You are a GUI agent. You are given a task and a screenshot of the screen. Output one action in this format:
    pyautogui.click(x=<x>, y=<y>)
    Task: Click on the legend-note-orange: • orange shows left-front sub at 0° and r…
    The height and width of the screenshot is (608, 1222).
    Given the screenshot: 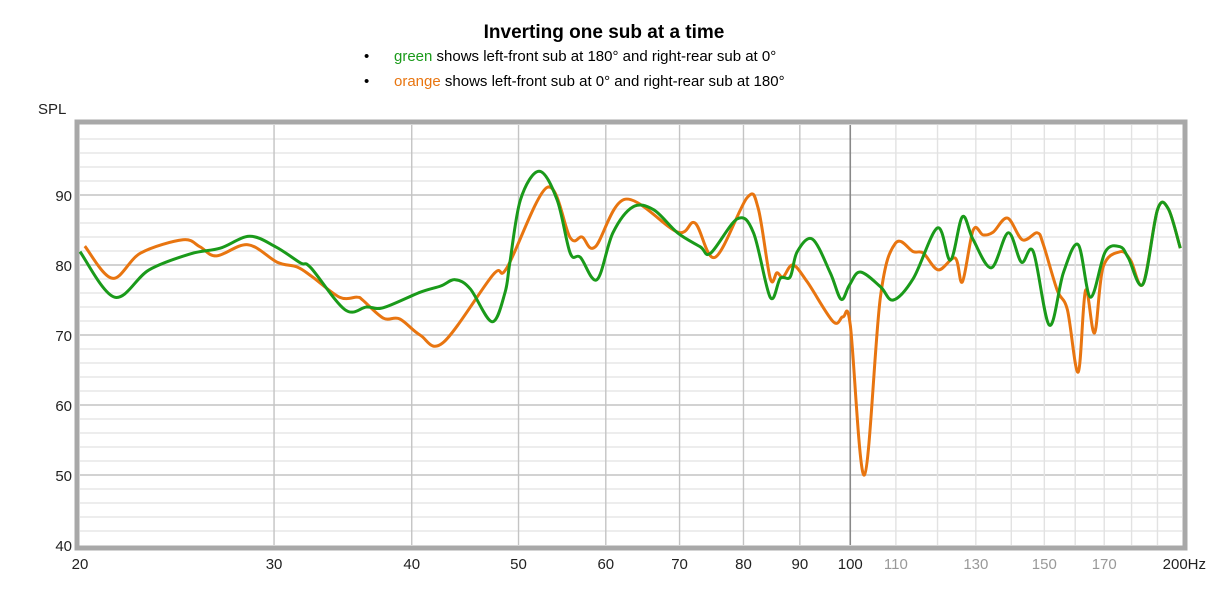 What is the action you would take?
    pyautogui.click(x=574, y=81)
    